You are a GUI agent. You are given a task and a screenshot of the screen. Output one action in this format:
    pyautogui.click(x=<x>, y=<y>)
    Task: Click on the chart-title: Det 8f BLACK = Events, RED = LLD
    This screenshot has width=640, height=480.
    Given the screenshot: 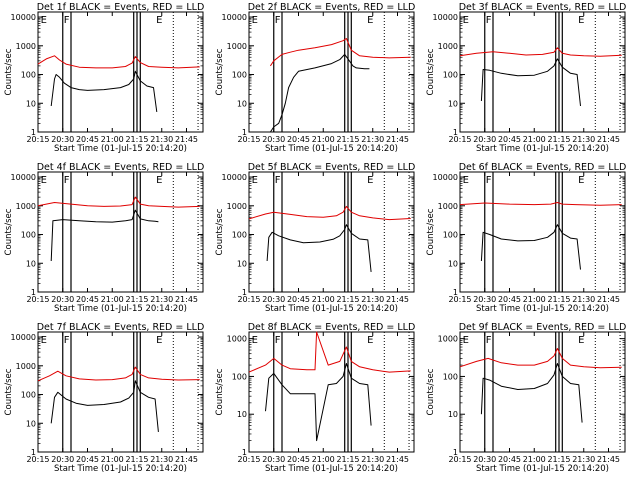 What is the action you would take?
    pyautogui.click(x=332, y=327)
    